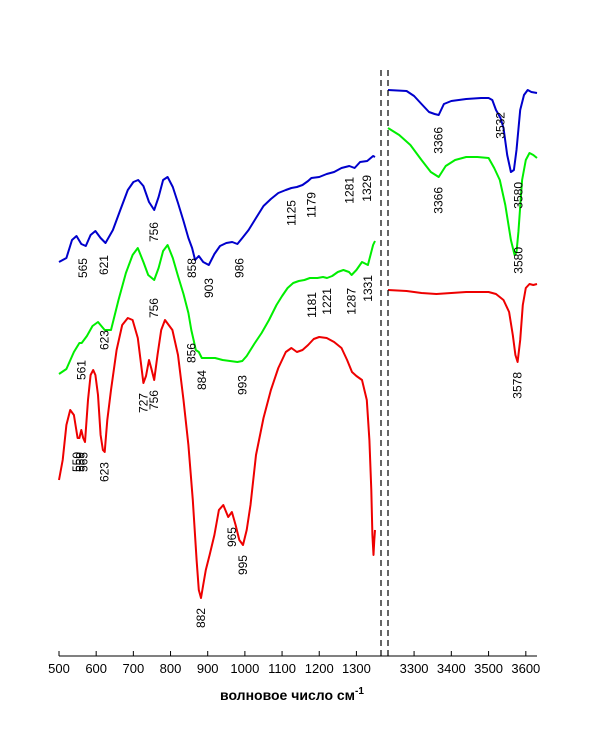 The height and width of the screenshot is (743, 608). What do you see at coordinates (414, 668) in the screenshot?
I see `x-tick-label-3300: 3300` at bounding box center [414, 668].